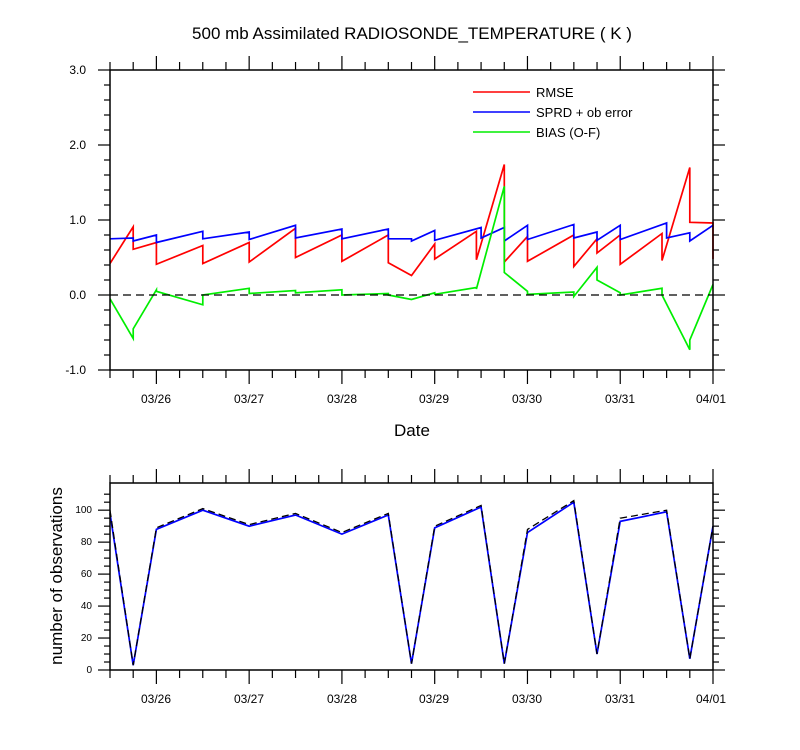  I want to click on bottom-y-tick-label: 100, so click(83, 510).